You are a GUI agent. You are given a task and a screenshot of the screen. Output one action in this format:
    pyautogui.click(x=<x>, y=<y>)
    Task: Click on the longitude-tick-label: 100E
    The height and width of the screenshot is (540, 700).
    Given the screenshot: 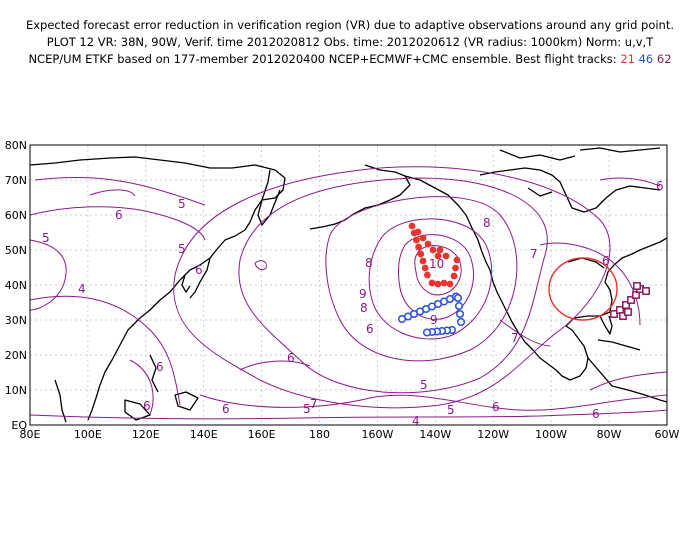 What is the action you would take?
    pyautogui.click(x=88, y=434)
    